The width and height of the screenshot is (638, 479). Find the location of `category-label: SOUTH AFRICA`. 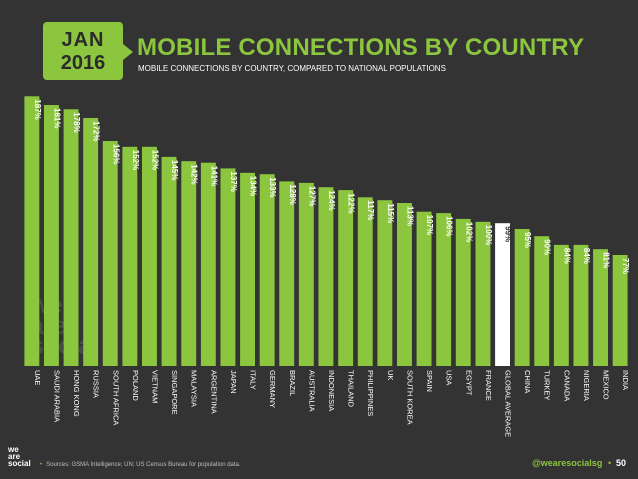

category-label: SOUTH AFRICA is located at coordinates (115, 397).